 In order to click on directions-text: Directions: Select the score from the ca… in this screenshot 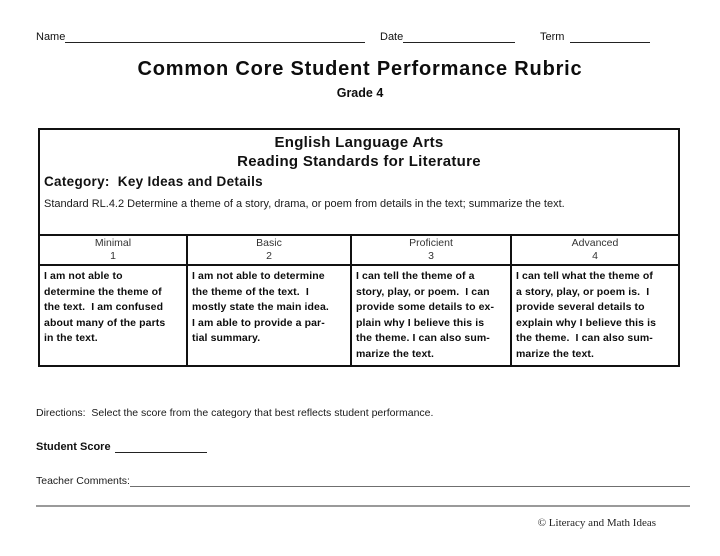, I will do `click(235, 413)`.